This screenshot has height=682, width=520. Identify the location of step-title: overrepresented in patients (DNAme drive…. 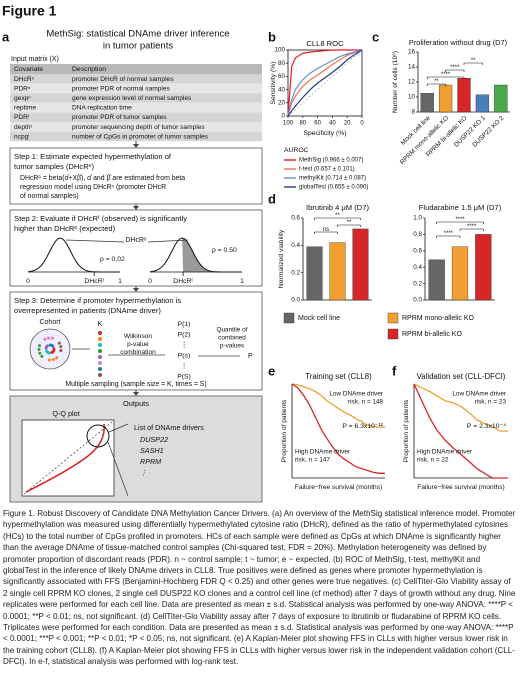
(87, 310).